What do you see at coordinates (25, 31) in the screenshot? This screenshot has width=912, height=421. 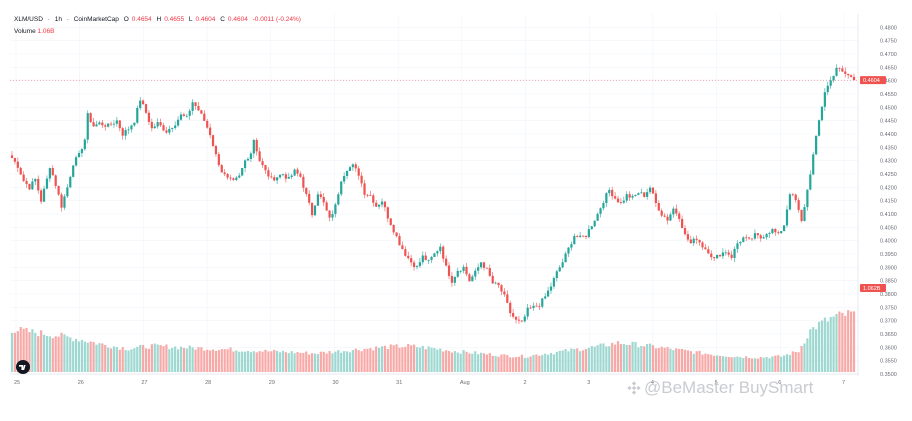 I see `volume-label: Volume` at bounding box center [25, 31].